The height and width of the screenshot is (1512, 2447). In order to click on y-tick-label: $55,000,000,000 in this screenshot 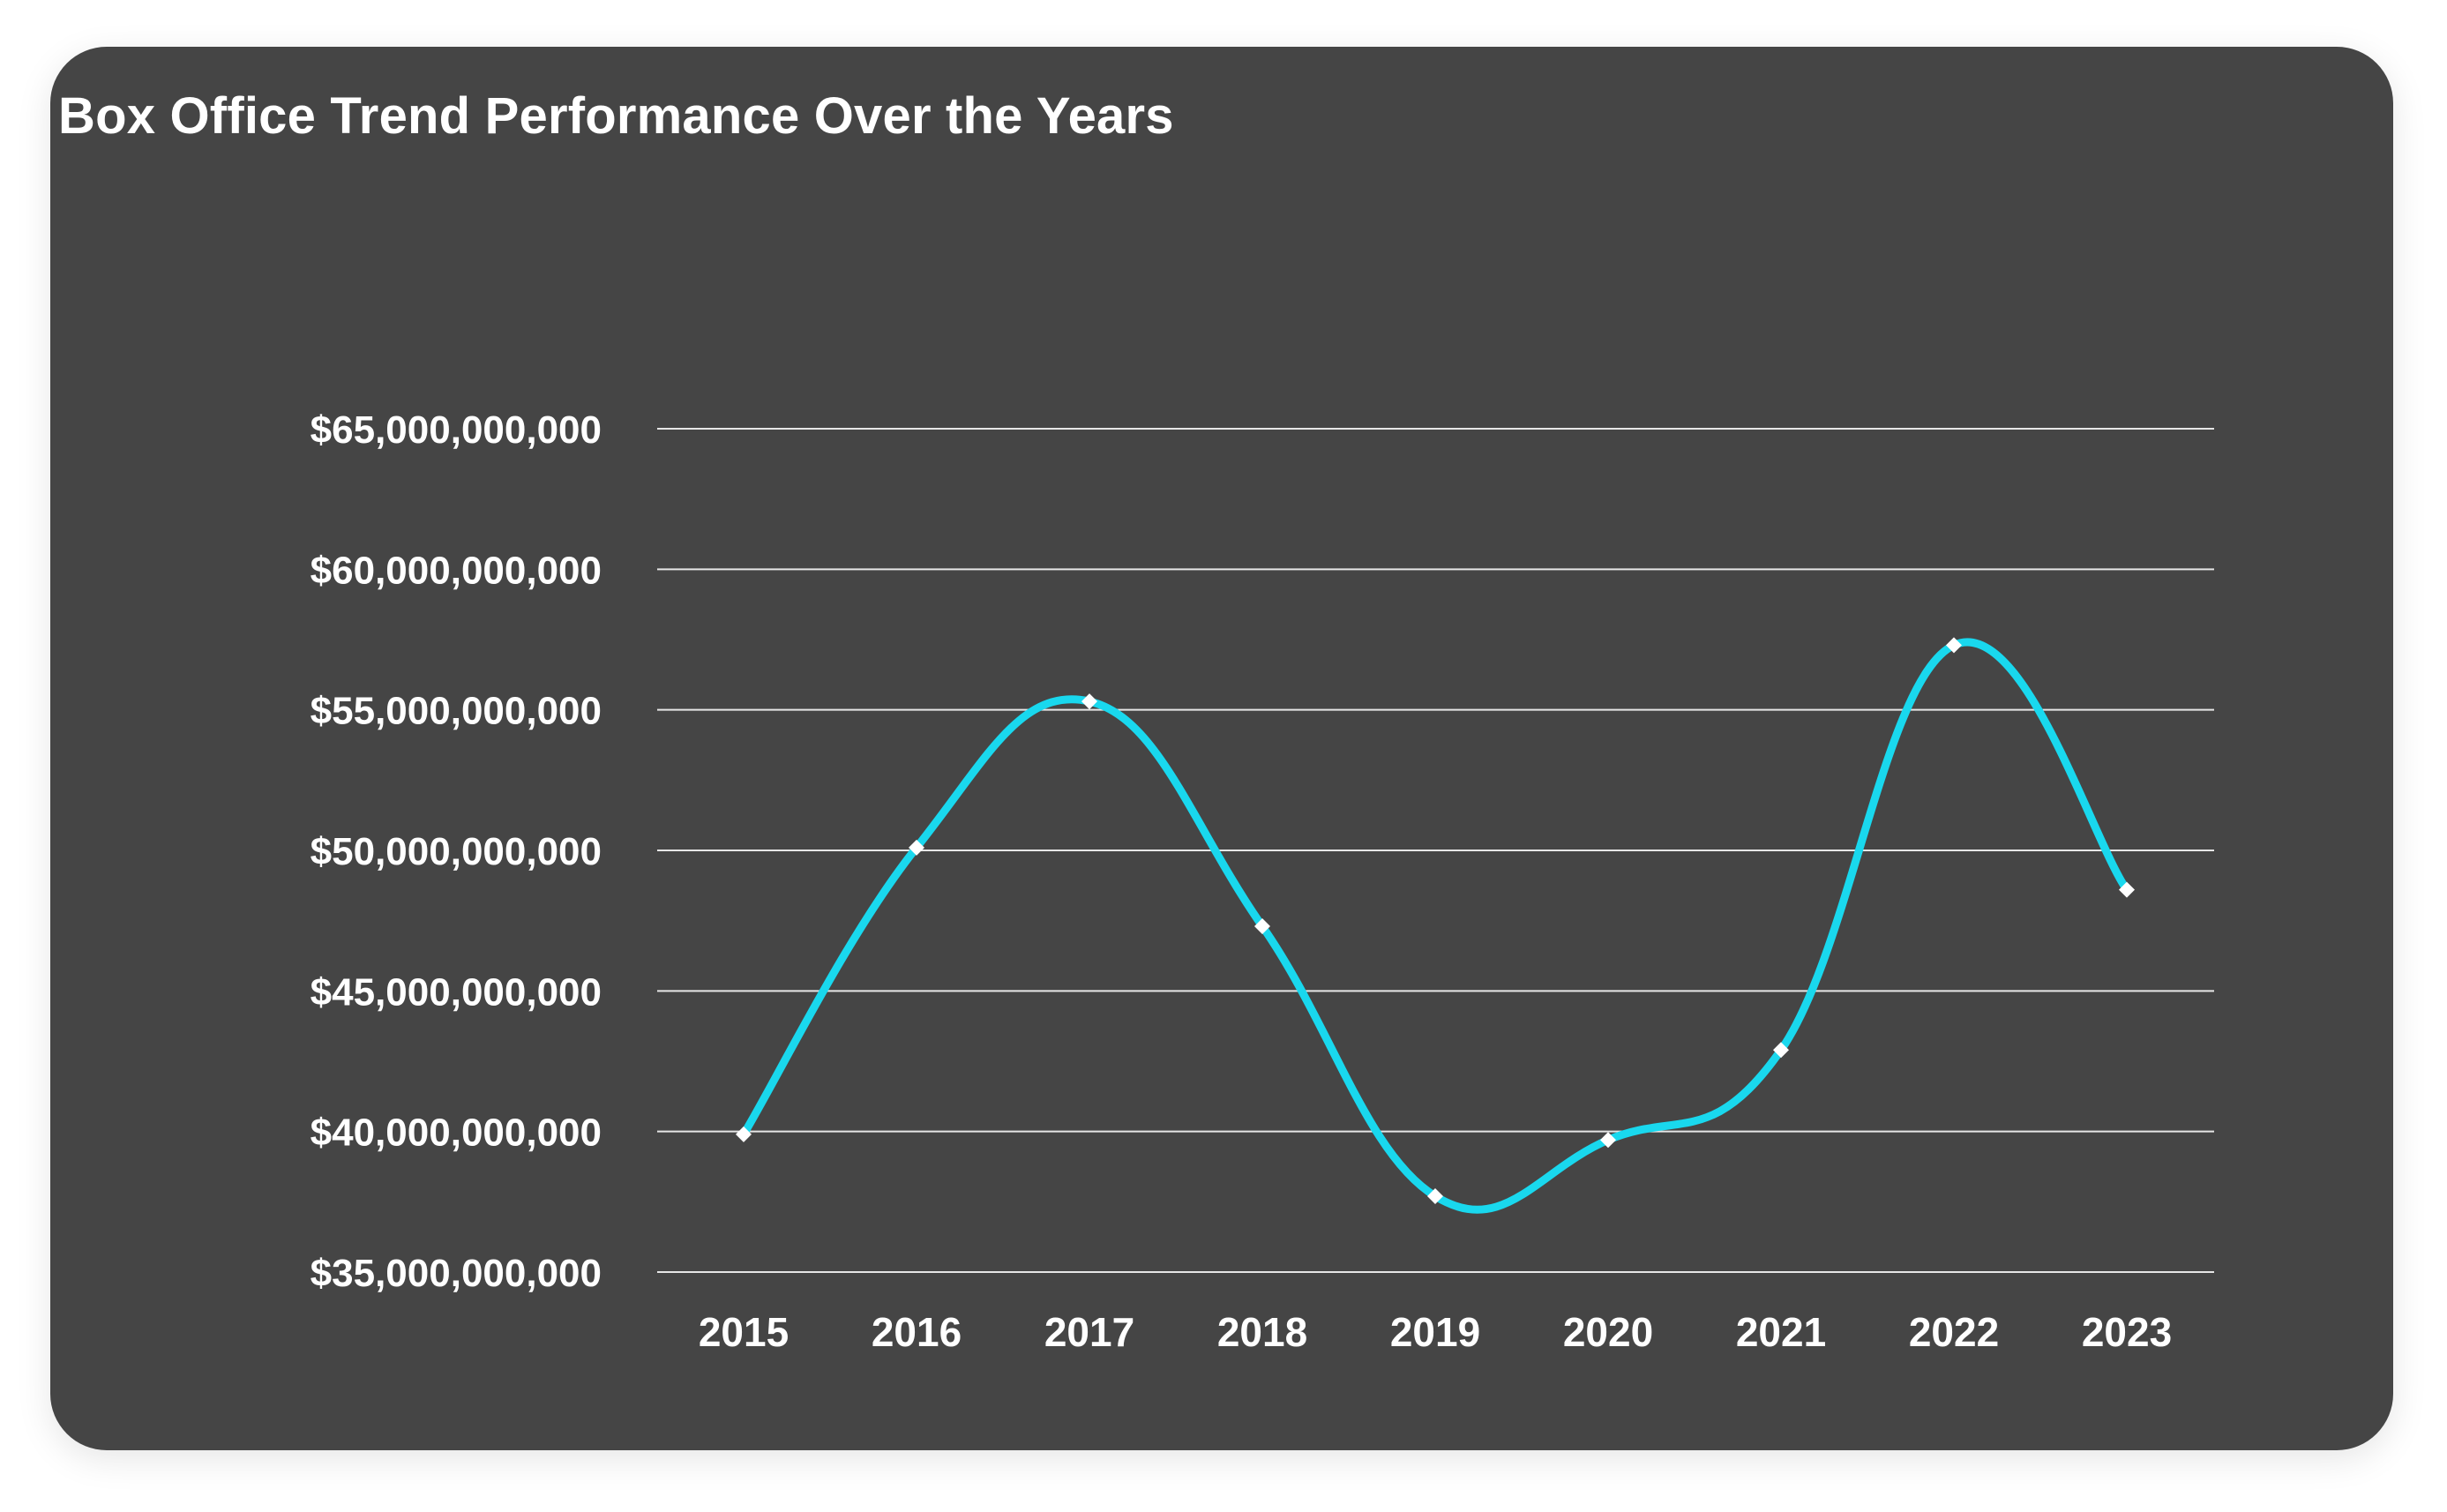, I will do `click(456, 711)`.